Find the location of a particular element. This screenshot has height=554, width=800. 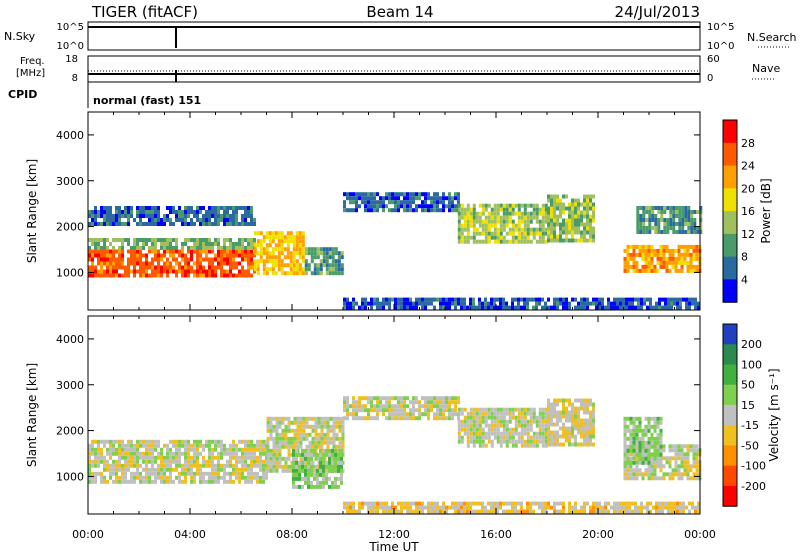

colorbar-tick-label: 16 is located at coordinates (748, 211).